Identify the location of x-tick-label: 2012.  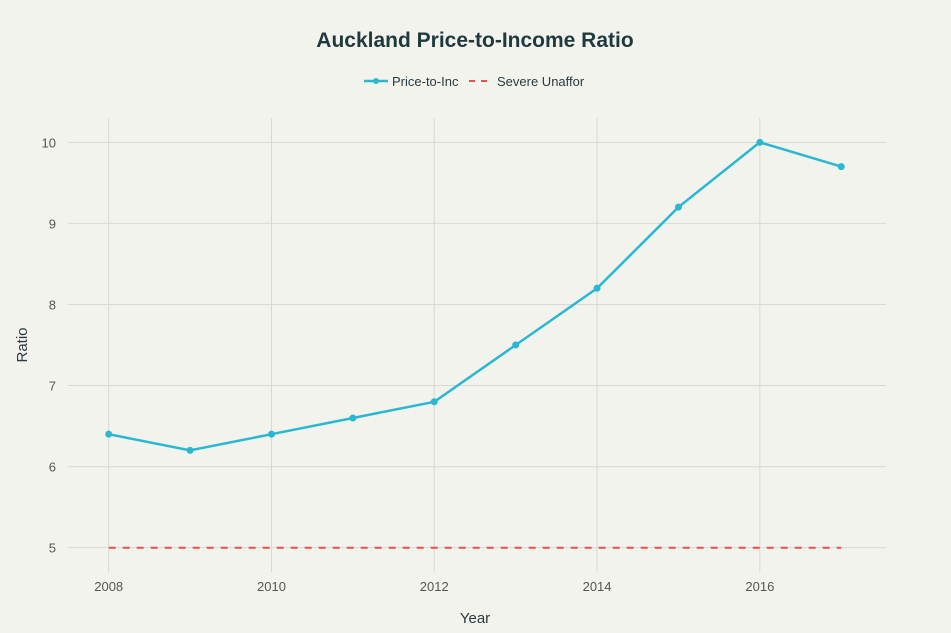
(434, 586).